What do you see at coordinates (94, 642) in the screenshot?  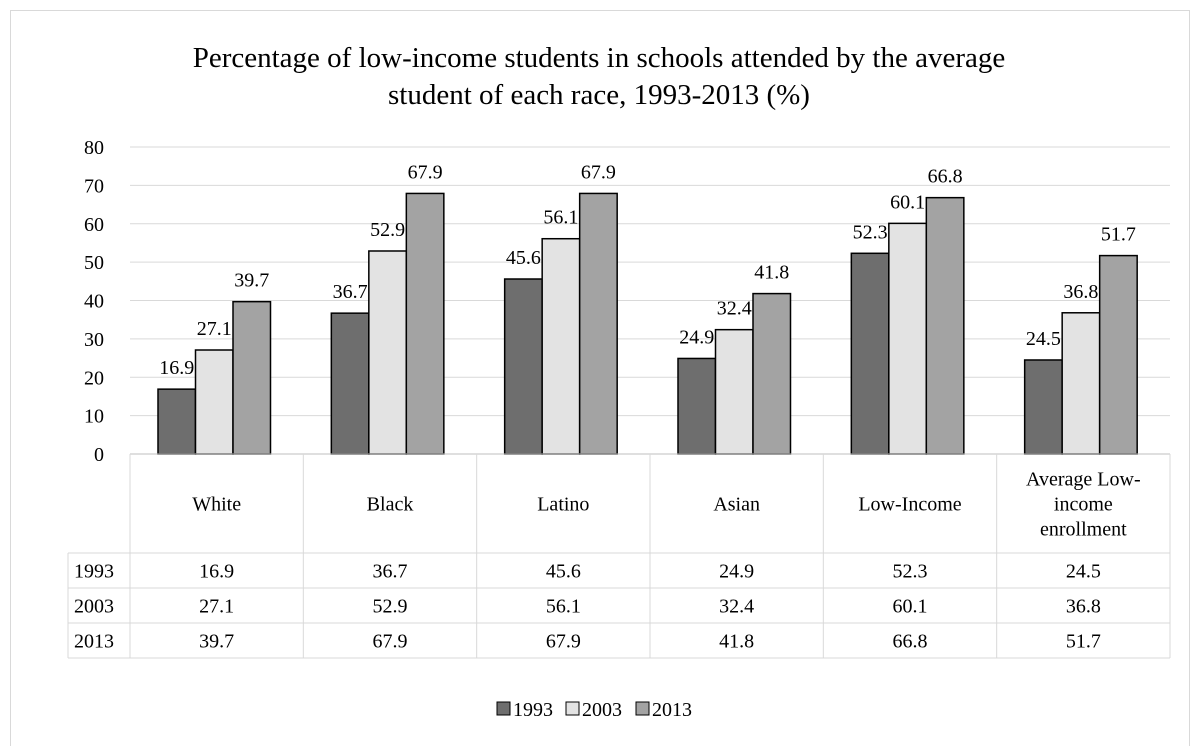 I see `table-row-label: 2013` at bounding box center [94, 642].